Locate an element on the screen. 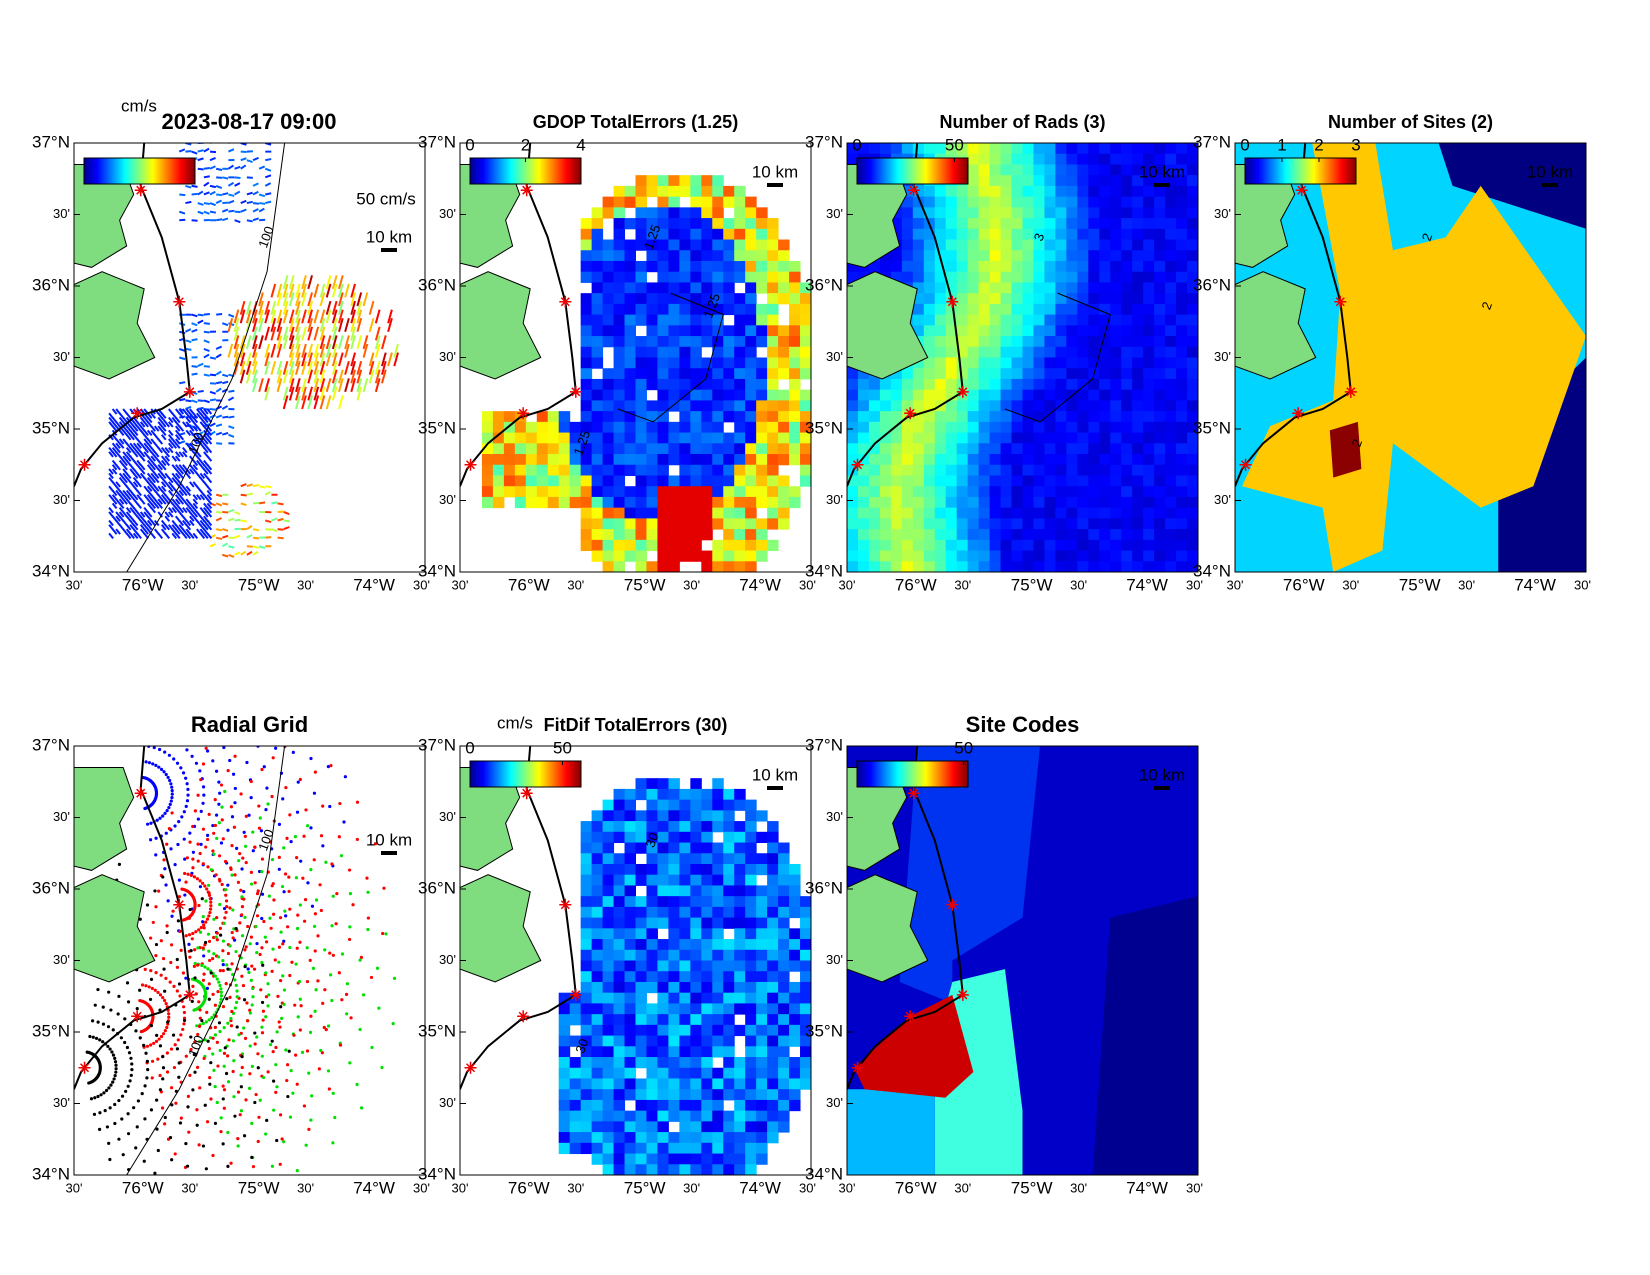 This screenshot has height=1275, width=1650. lat-minute-label: 30' is located at coordinates (1222, 499).